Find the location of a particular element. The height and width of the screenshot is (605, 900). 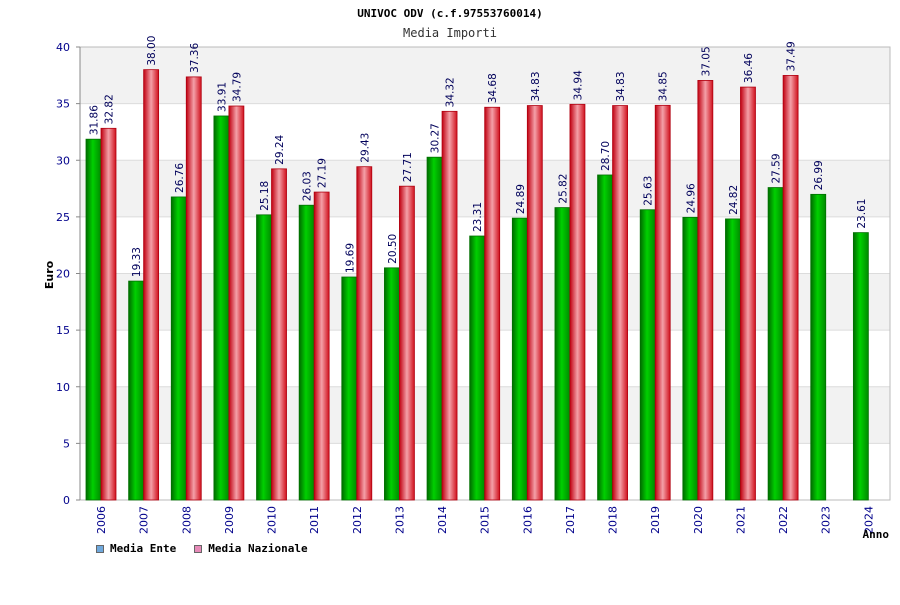

data-label: 24.82 is located at coordinates (734, 200).